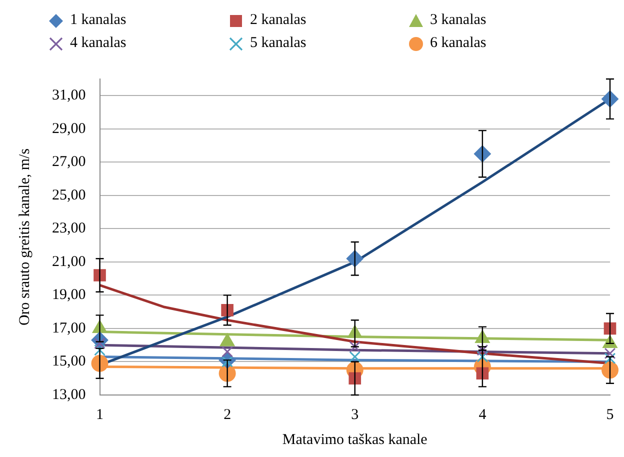 Image resolution: width=624 pixels, height=457 pixels. What do you see at coordinates (69, 195) in the screenshot?
I see `y-tick-label: 25,00` at bounding box center [69, 195].